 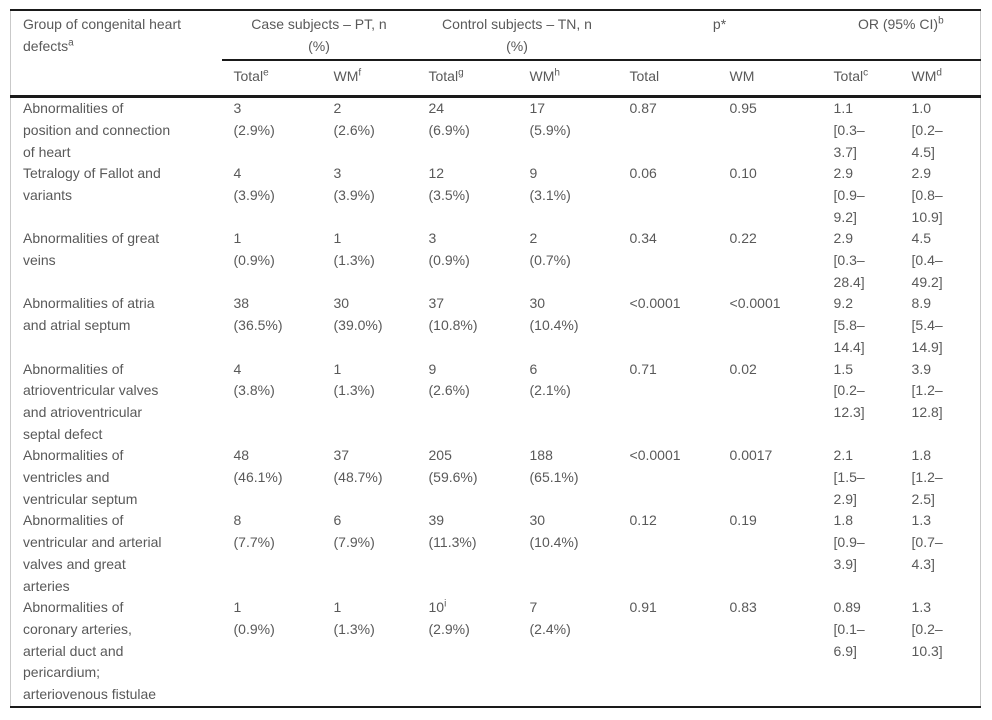 I want to click on header-control-subjects: Control subjects – TN, n (%), so click(x=517, y=36).